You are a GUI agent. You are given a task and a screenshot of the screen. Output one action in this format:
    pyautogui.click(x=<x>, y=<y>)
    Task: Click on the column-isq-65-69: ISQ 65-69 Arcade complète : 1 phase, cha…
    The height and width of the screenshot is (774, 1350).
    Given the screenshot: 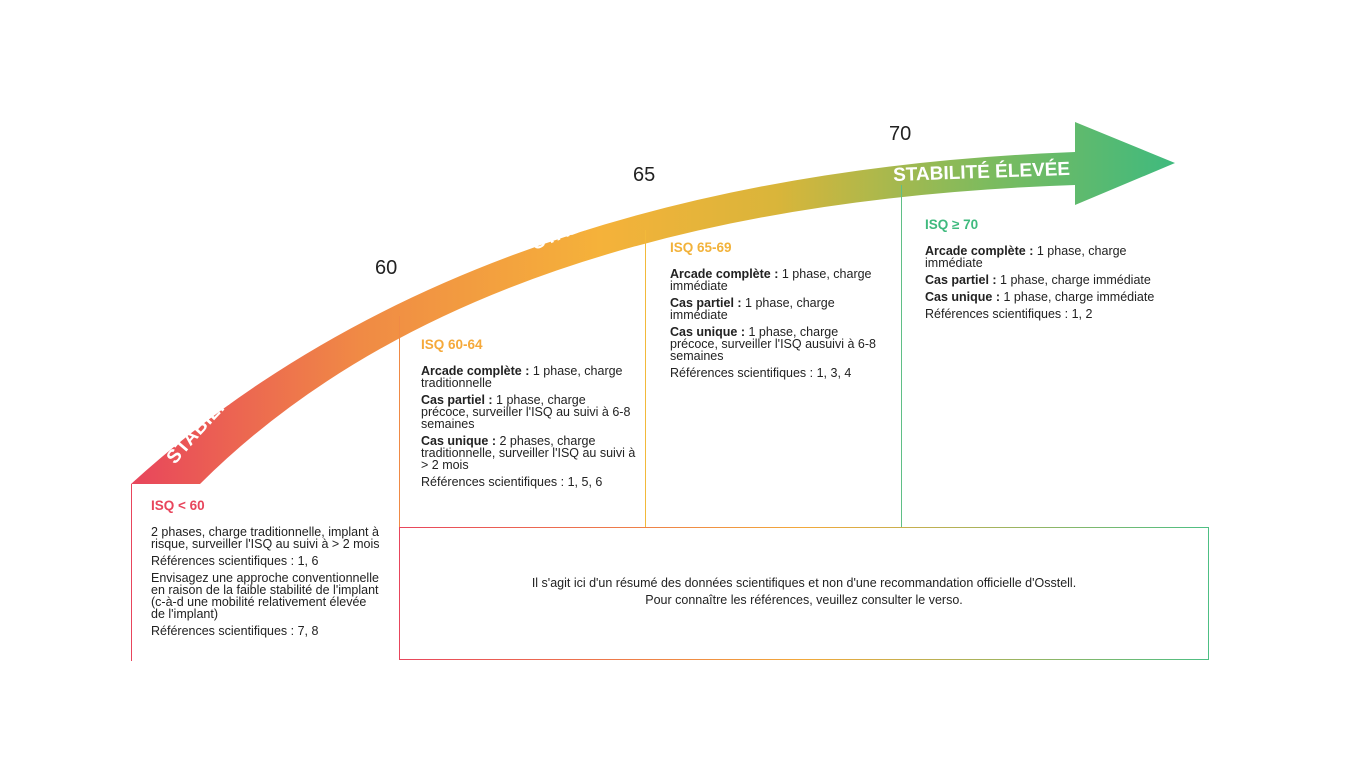 What is the action you would take?
    pyautogui.click(x=777, y=312)
    